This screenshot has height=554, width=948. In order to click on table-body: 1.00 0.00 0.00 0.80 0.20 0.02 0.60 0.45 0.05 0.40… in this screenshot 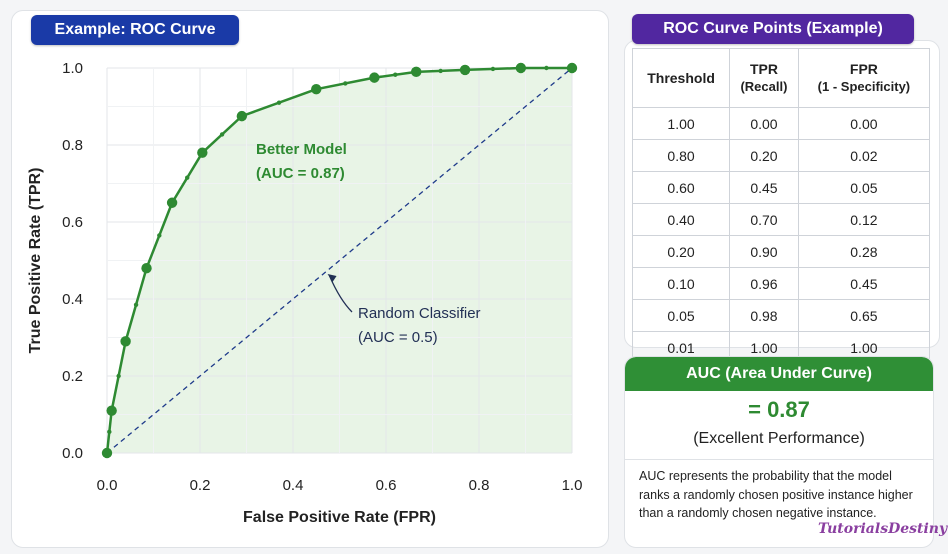, I will do `click(781, 235)`.